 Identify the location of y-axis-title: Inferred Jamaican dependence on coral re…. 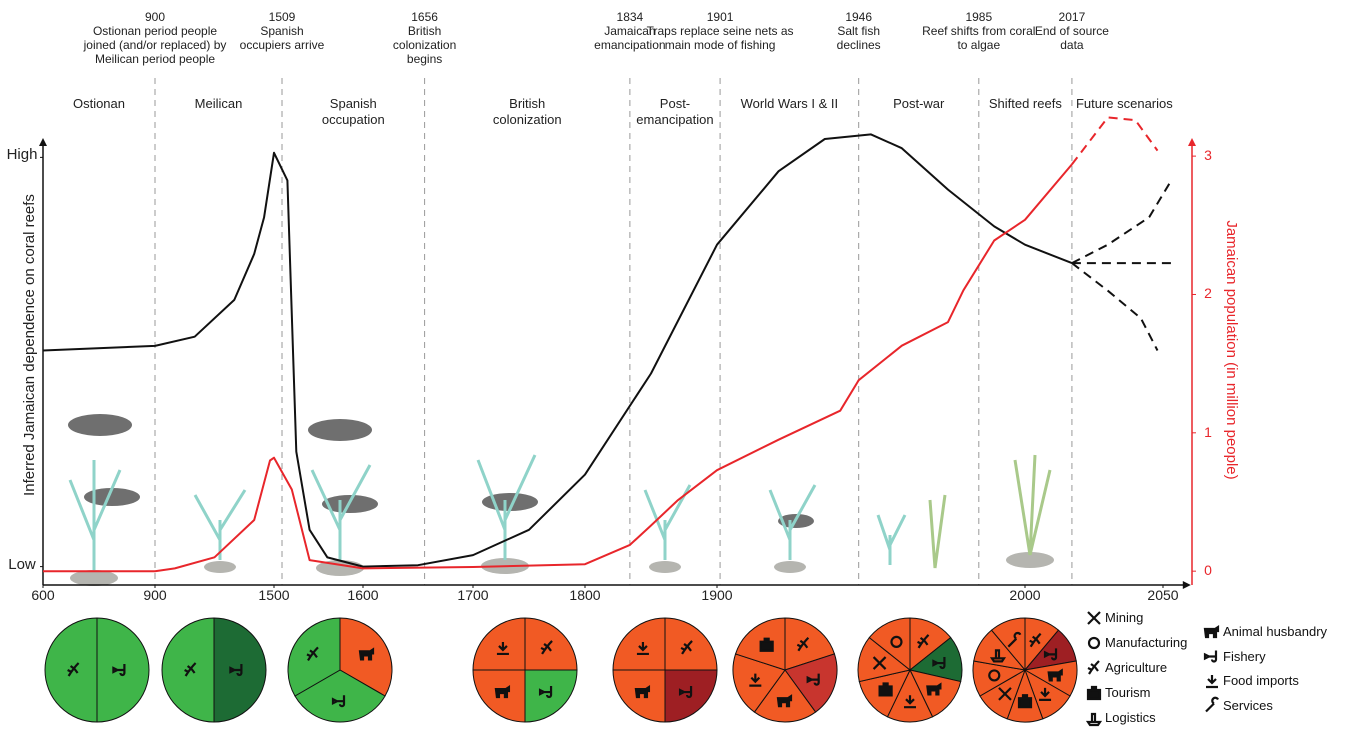
(29, 345).